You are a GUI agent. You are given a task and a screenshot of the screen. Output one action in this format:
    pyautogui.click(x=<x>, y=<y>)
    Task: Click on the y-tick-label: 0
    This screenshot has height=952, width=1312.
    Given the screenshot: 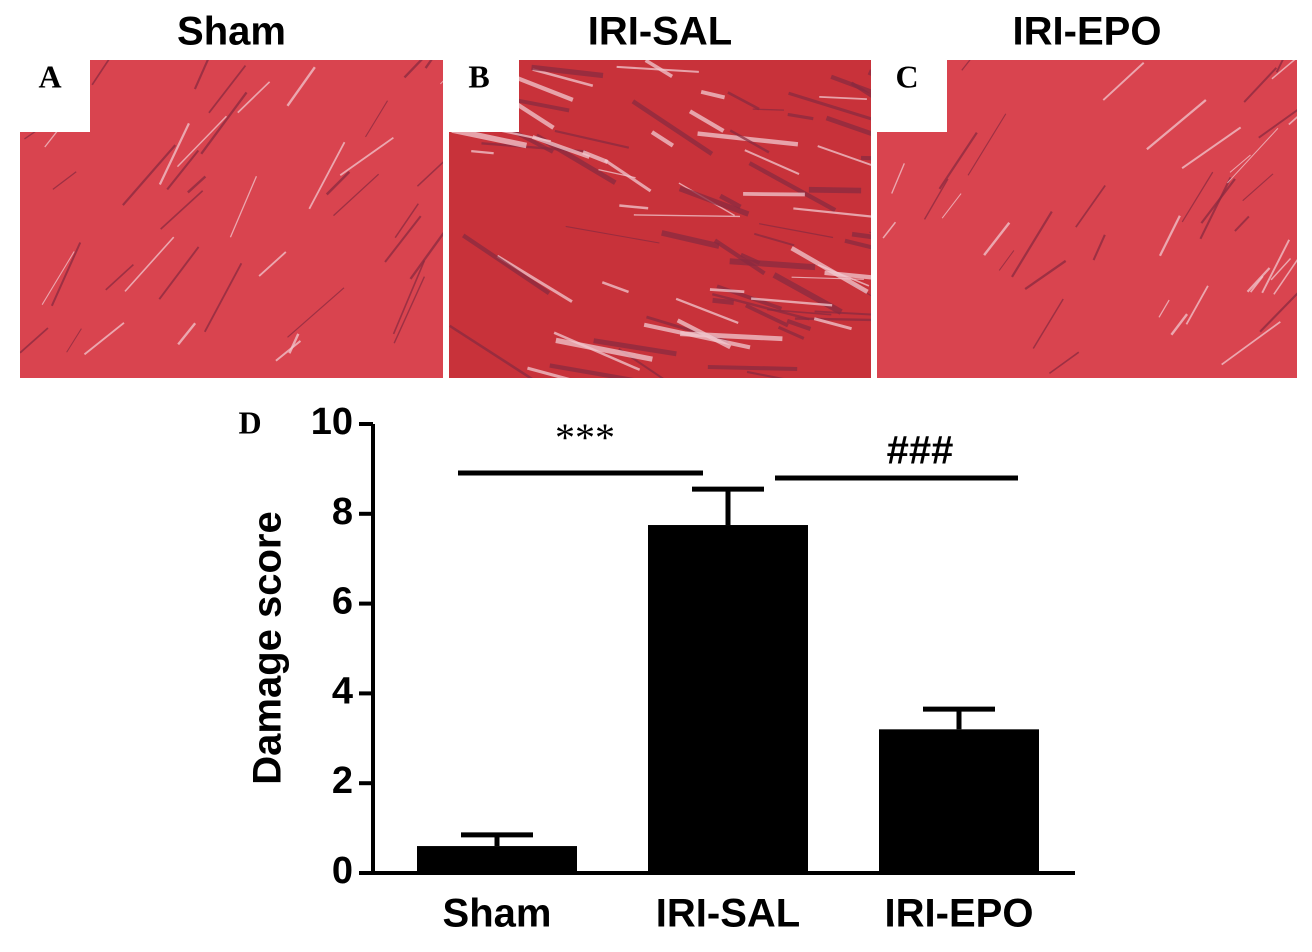 What is the action you would take?
    pyautogui.click(x=342, y=871)
    